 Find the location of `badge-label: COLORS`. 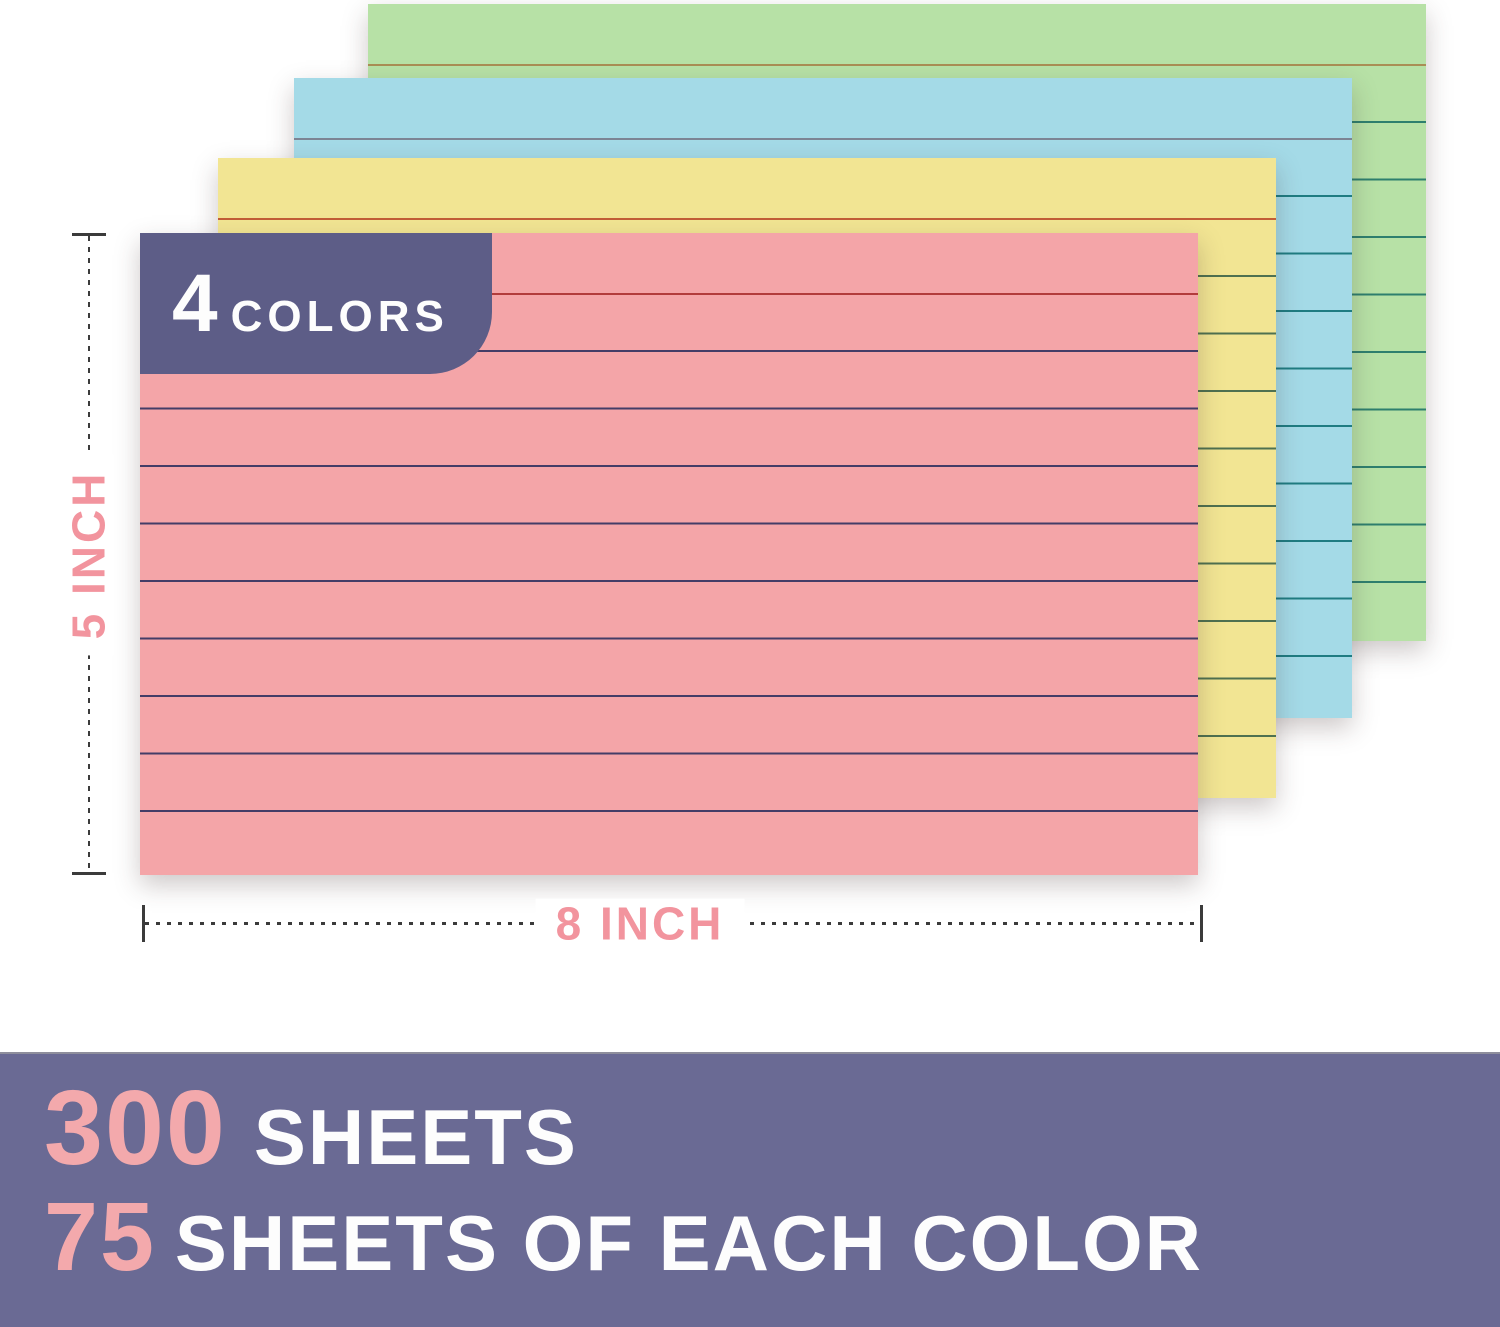

badge-label: COLORS is located at coordinates (339, 316).